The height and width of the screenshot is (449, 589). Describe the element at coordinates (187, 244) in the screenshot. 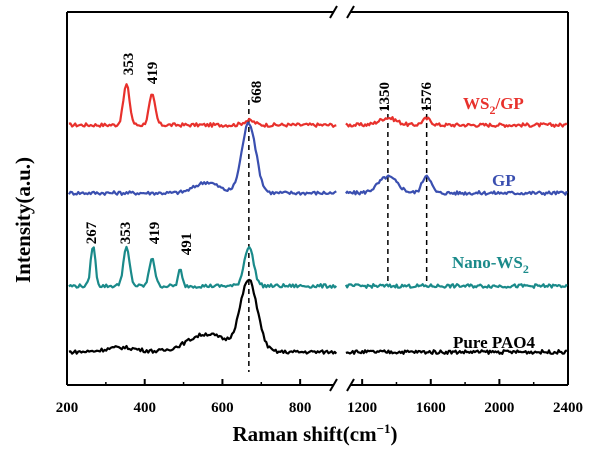

I see `nano-peak-491: 491` at that location.